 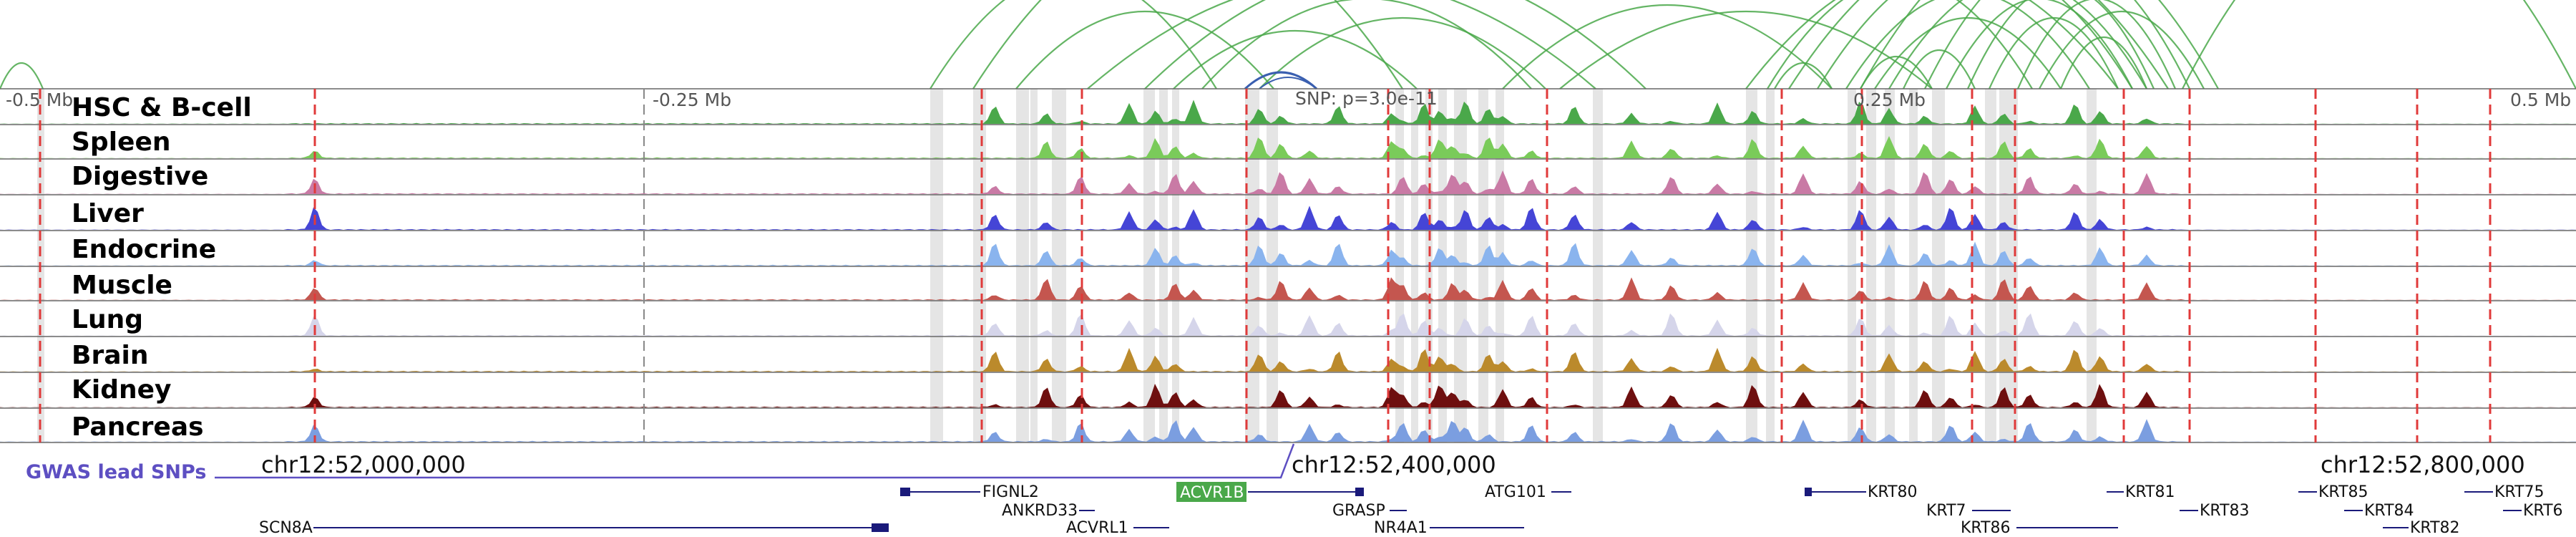 I want to click on coordinate-label: chr12:52,400,000, so click(x=1394, y=464).